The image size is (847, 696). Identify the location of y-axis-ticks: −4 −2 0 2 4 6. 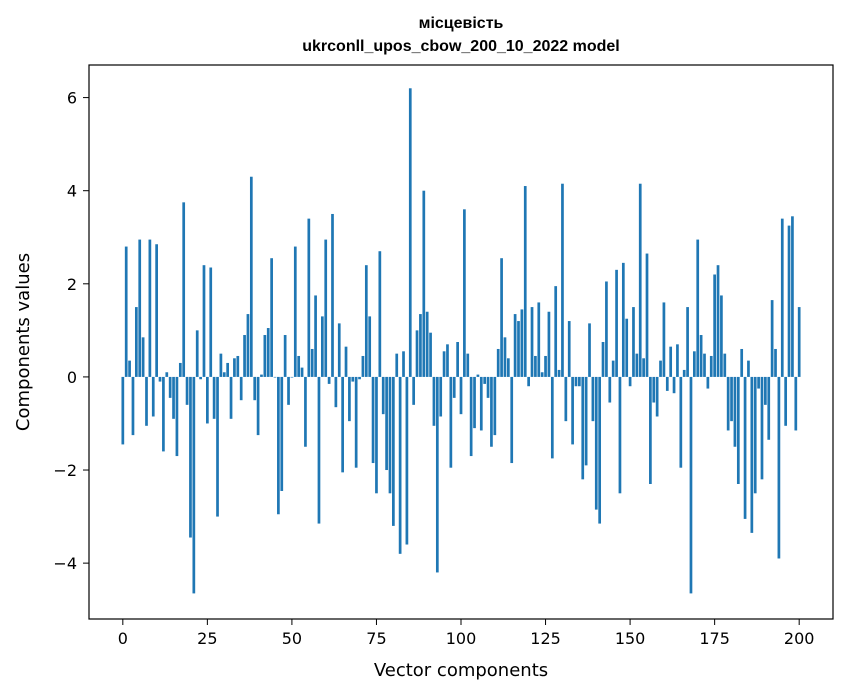
(71, 331).